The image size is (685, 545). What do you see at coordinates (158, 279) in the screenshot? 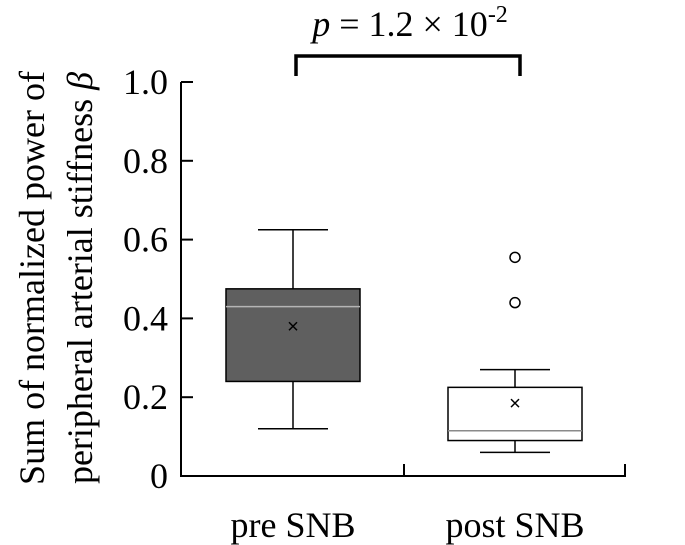
I see `y-ticks: 0 0.2 0.4 0.6 0.8 1.0` at bounding box center [158, 279].